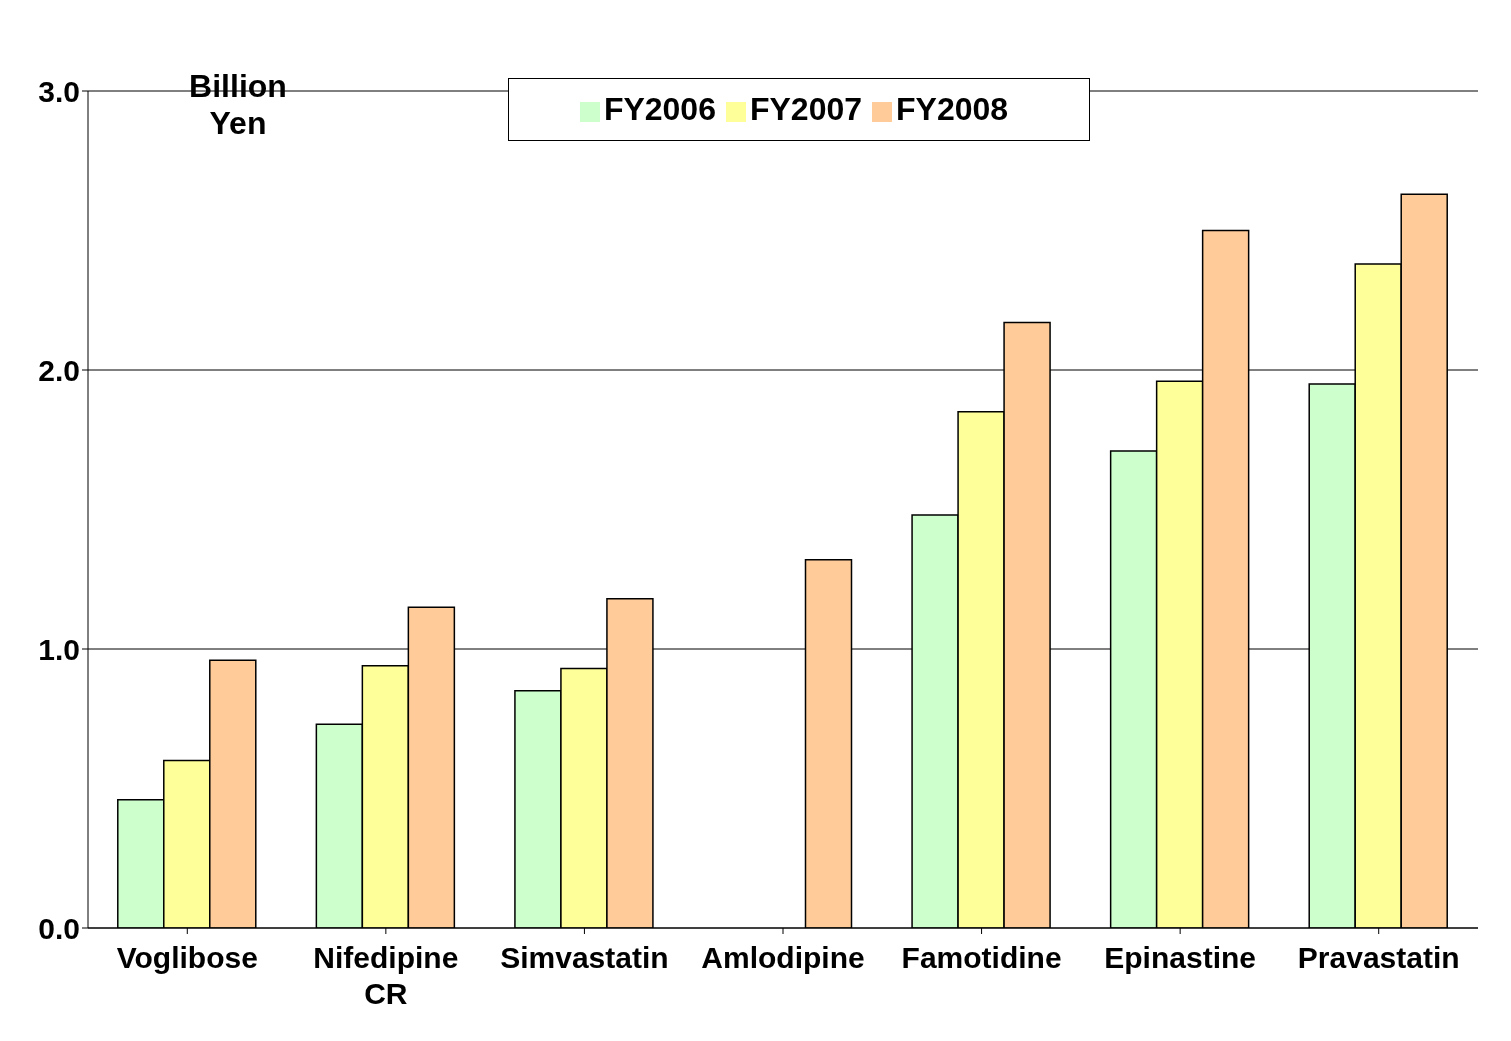  What do you see at coordinates (59, 370) in the screenshot?
I see `y-tick-label: 2.0` at bounding box center [59, 370].